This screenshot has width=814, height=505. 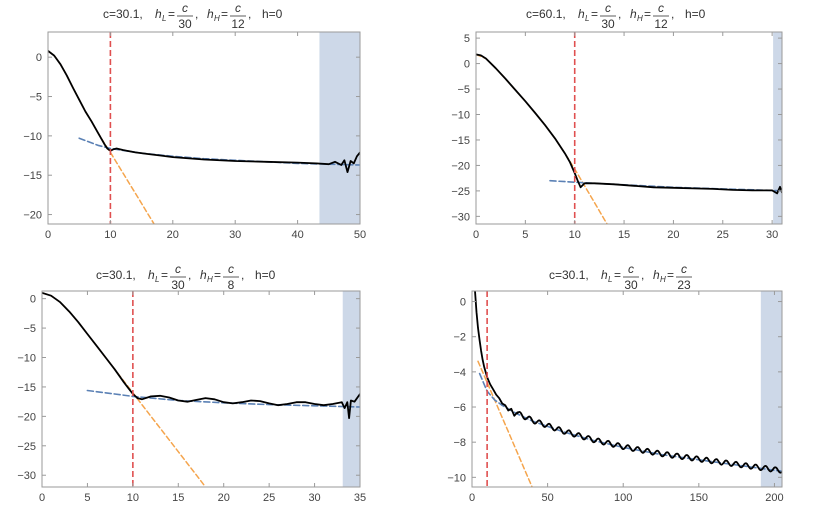 I want to click on chart-title: c=30.1, h L = c30, h H = c8, h=0, so click(x=186, y=277).